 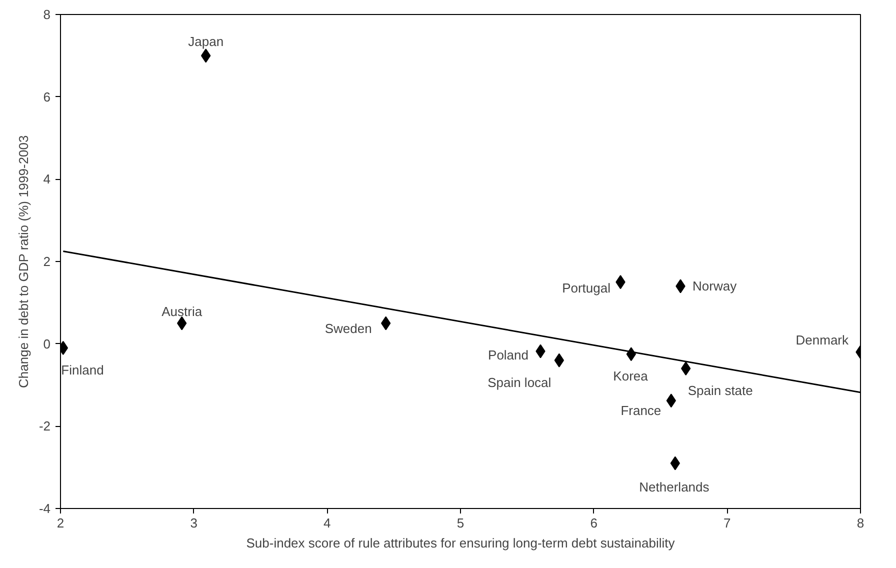 What do you see at coordinates (715, 286) in the screenshot?
I see `annotation: Norway` at bounding box center [715, 286].